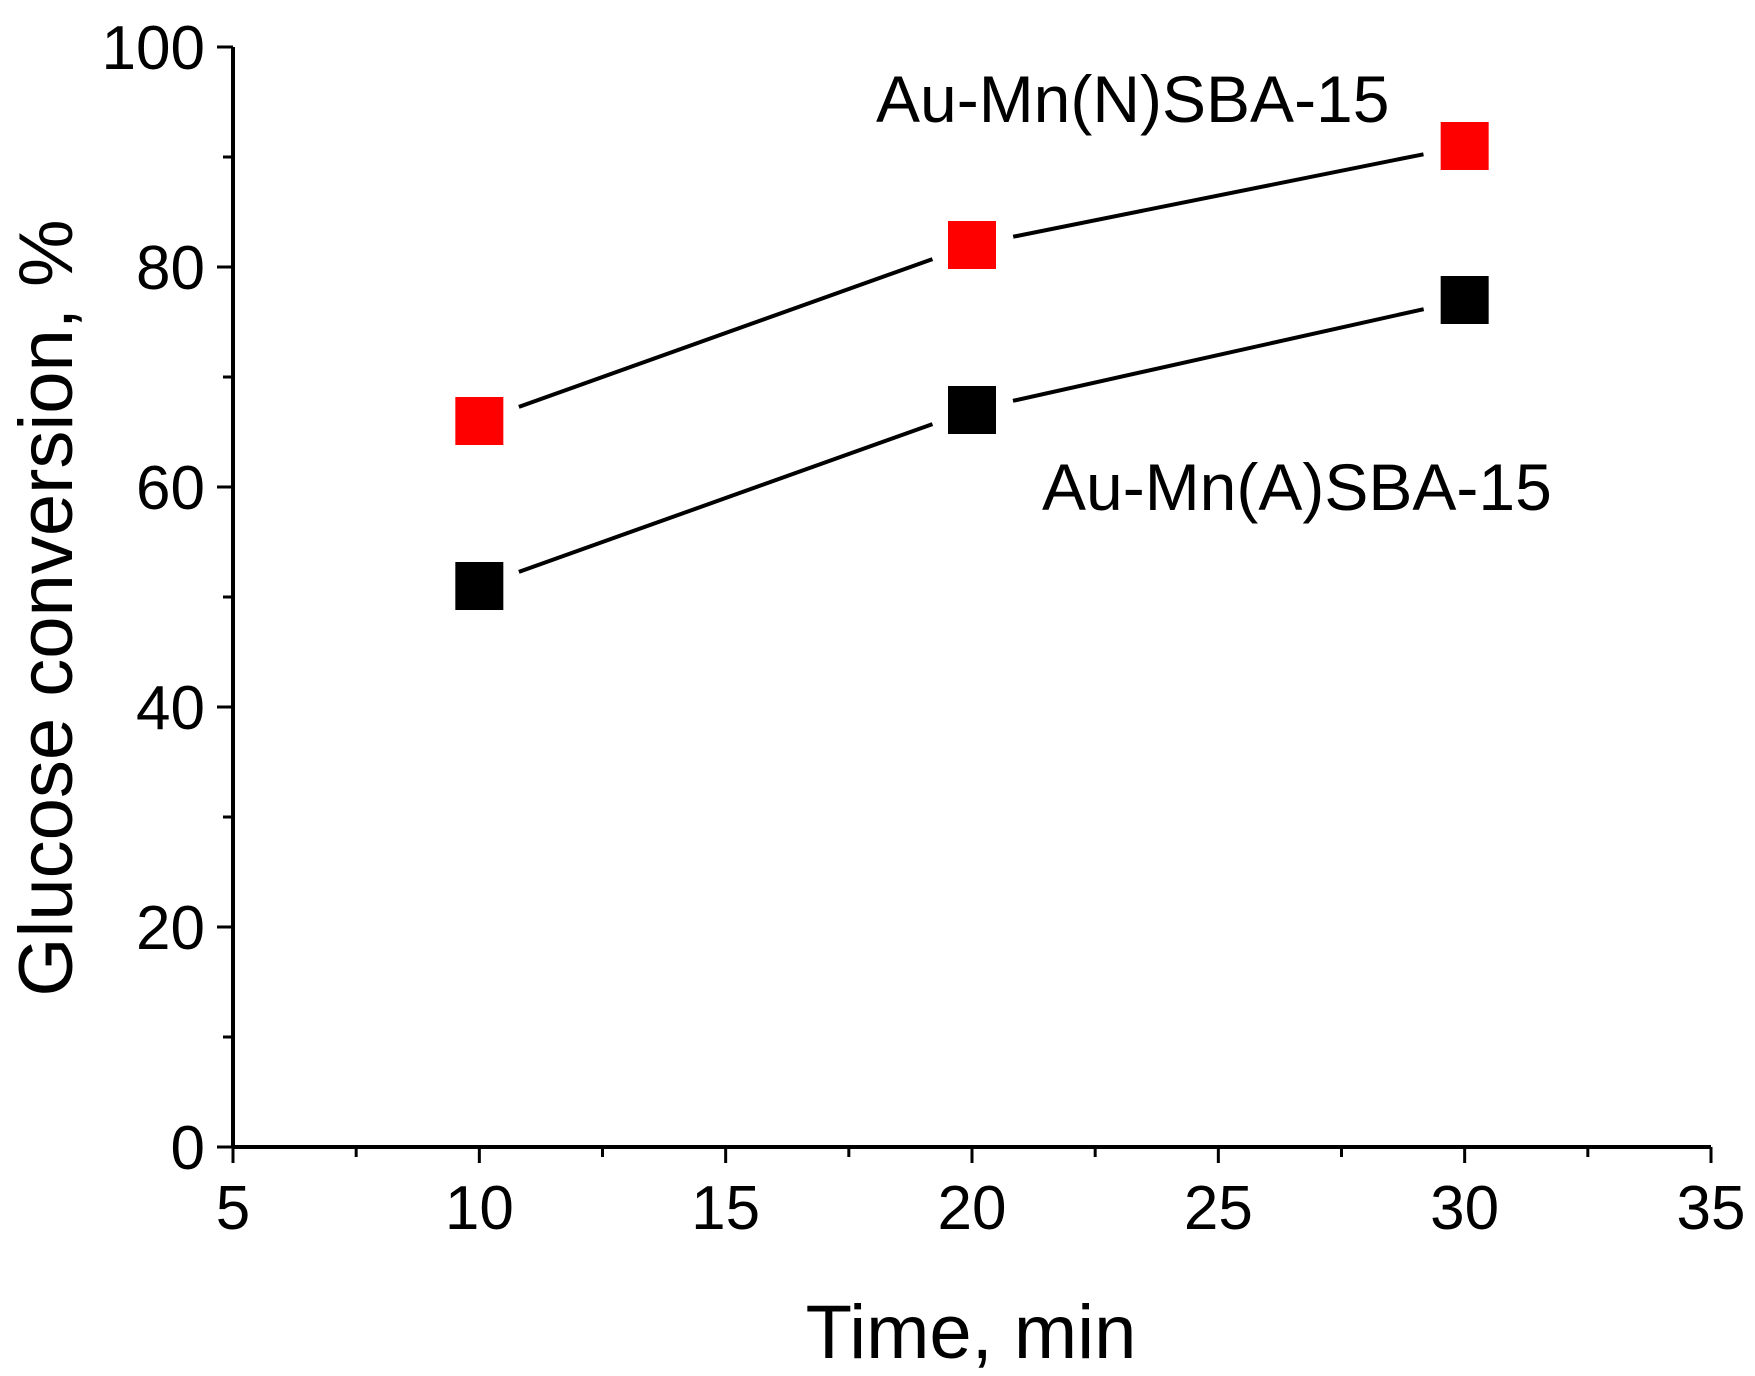 The width and height of the screenshot is (1755, 1376). Describe the element at coordinates (153, 48) in the screenshot. I see `y-tick-label: 100` at that location.